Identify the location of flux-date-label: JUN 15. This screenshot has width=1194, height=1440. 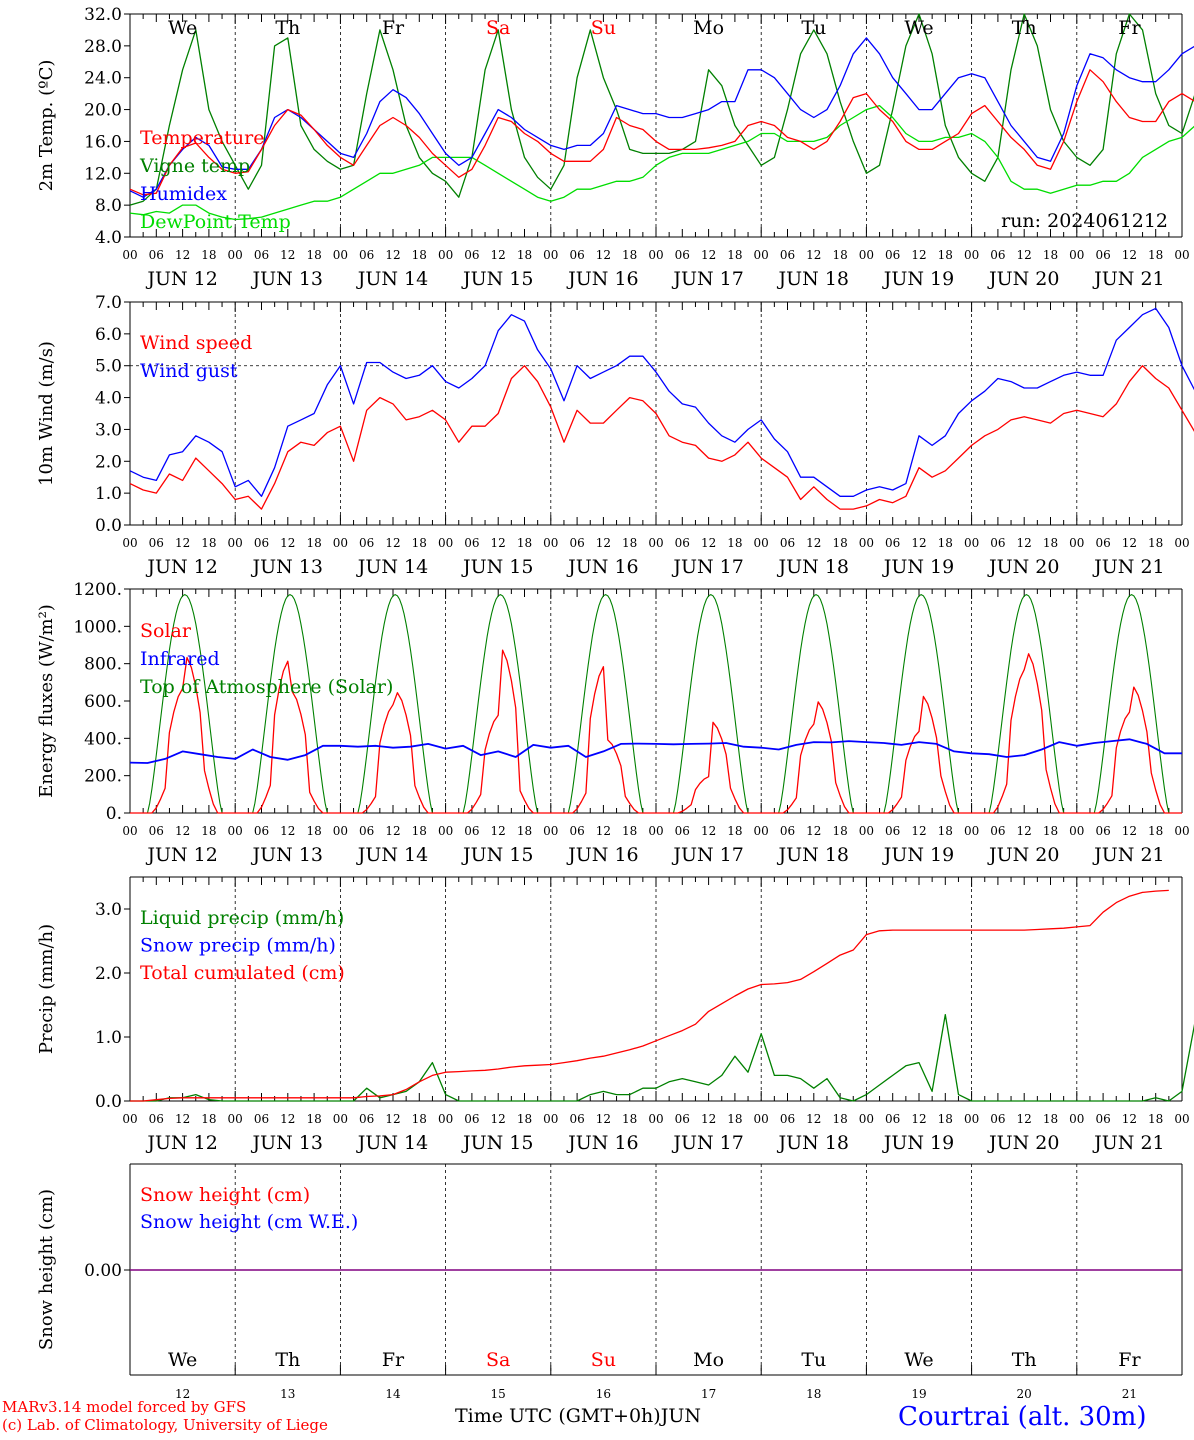
(497, 855).